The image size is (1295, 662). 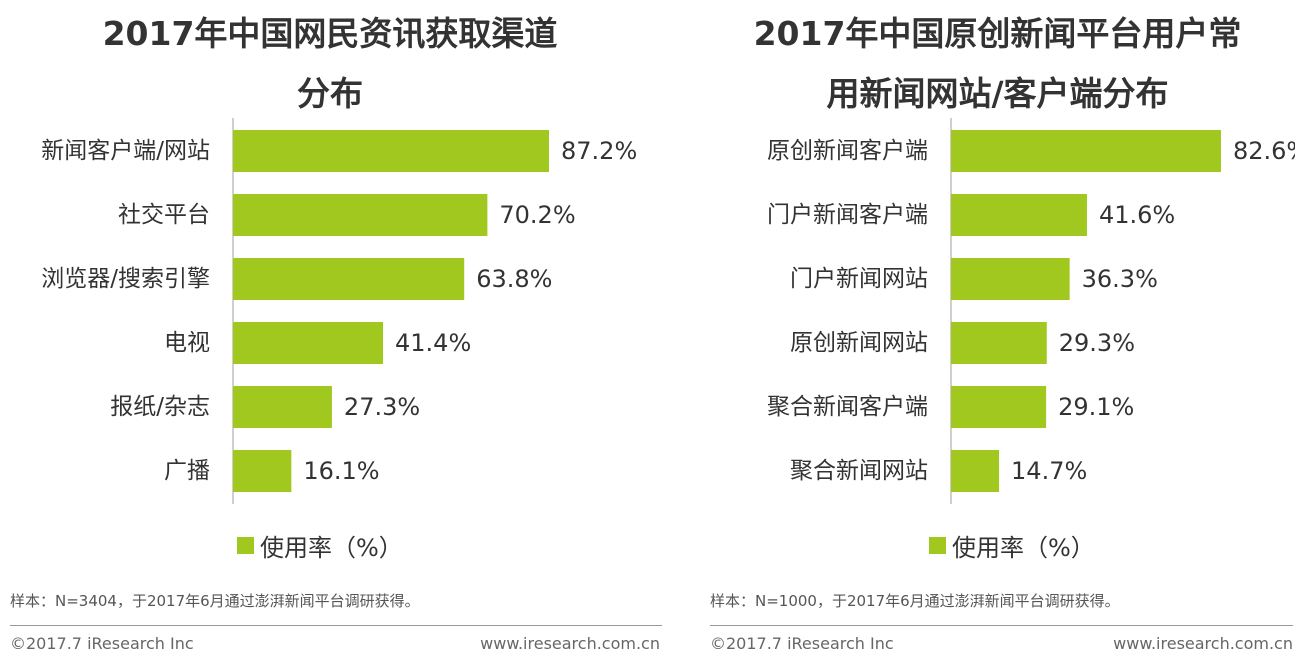 What do you see at coordinates (915, 601) in the screenshot?
I see `sample-note: 样本：N=1000，于2017年6月通过澎湃新闻平台调研获得。` at bounding box center [915, 601].